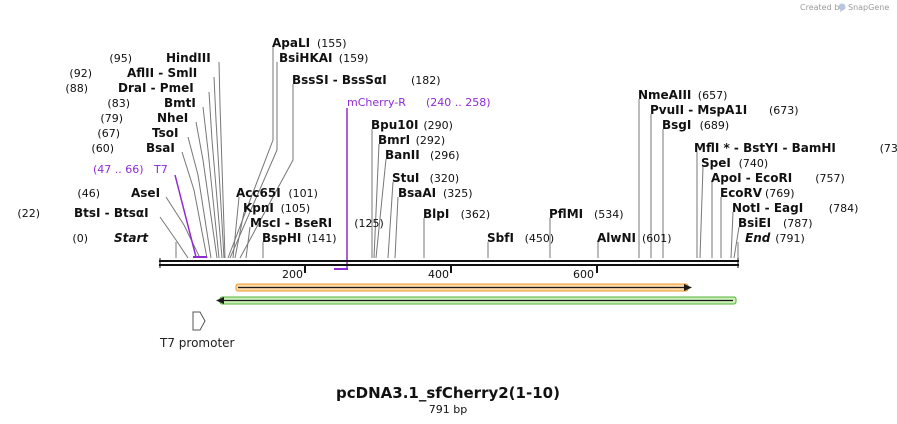 The height and width of the screenshot is (424, 897). I want to click on site-kpni: KpnI (105), so click(276, 208).